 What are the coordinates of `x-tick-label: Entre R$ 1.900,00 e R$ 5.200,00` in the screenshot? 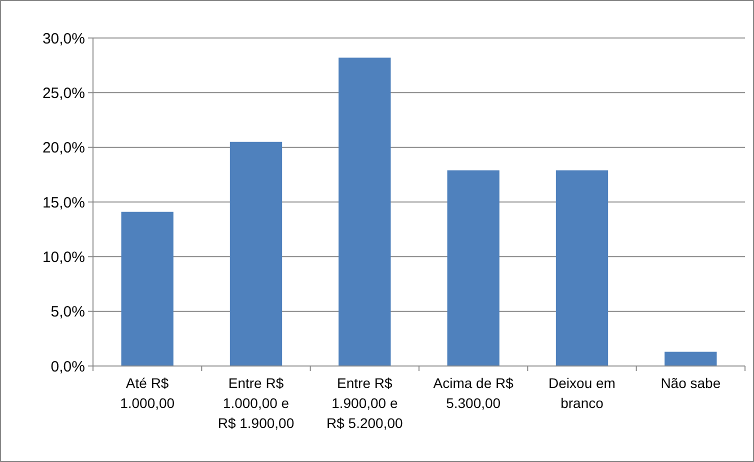 It's located at (365, 403).